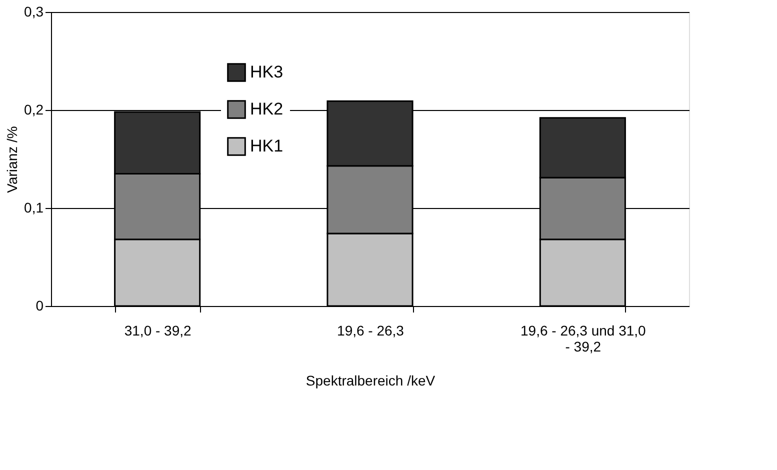 The width and height of the screenshot is (777, 470). I want to click on y-tick-label: 0, so click(40, 306).